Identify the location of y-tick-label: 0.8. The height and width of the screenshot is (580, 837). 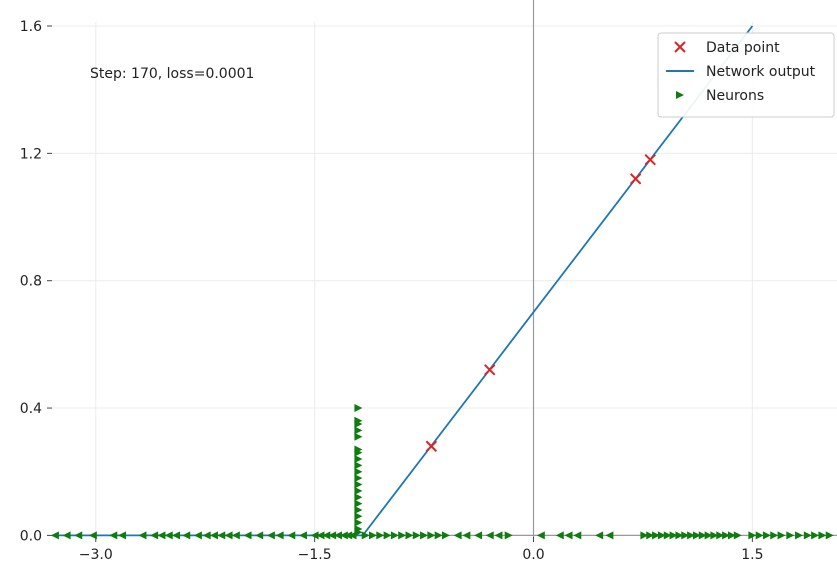
(31, 282).